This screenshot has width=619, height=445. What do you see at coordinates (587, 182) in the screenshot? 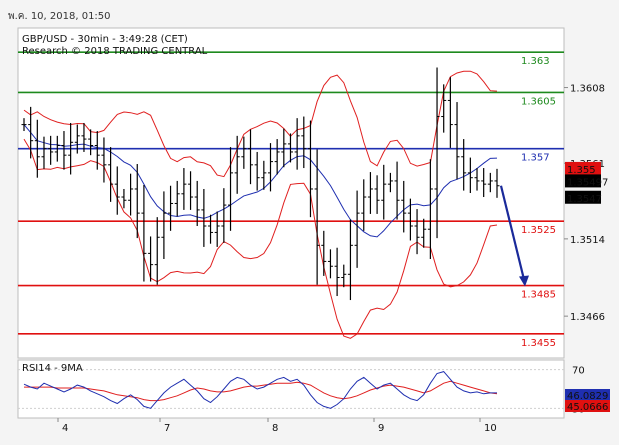
I see `price-tag-label: 1.35497` at bounding box center [587, 182].